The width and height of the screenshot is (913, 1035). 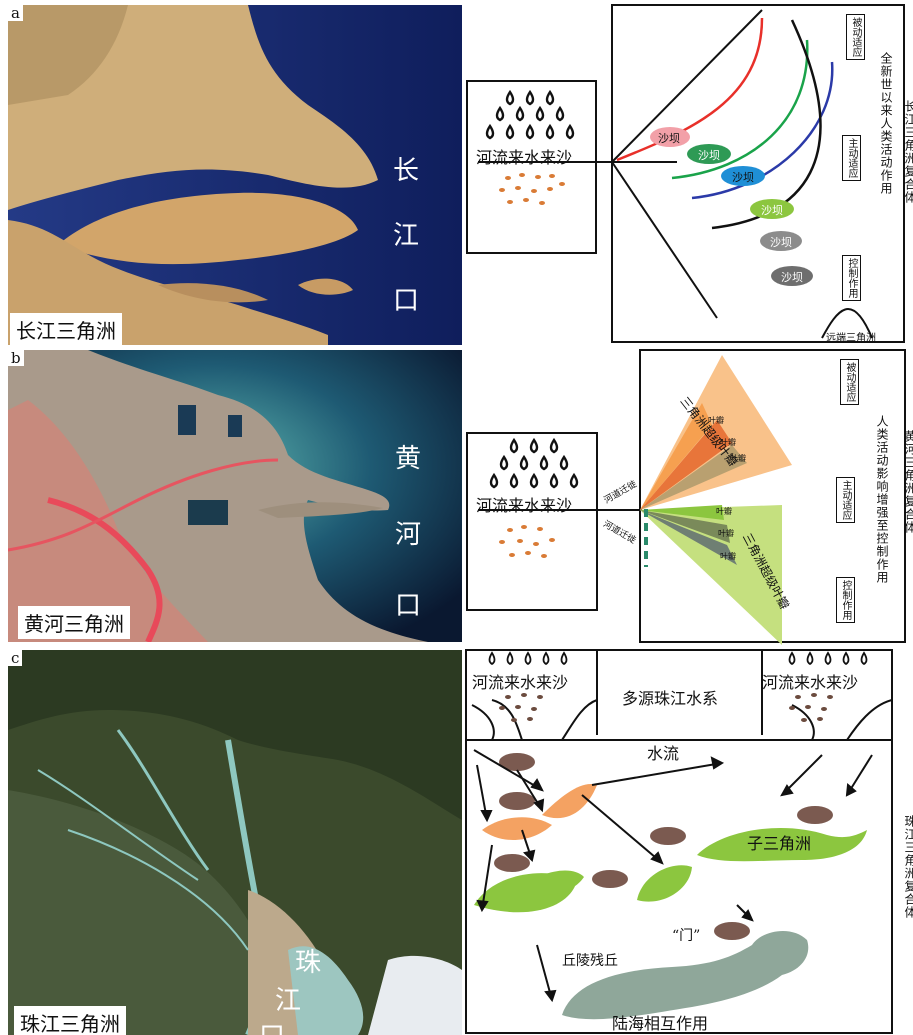 I want to click on yellow-mouth-char-1: 黄, so click(x=407, y=459).